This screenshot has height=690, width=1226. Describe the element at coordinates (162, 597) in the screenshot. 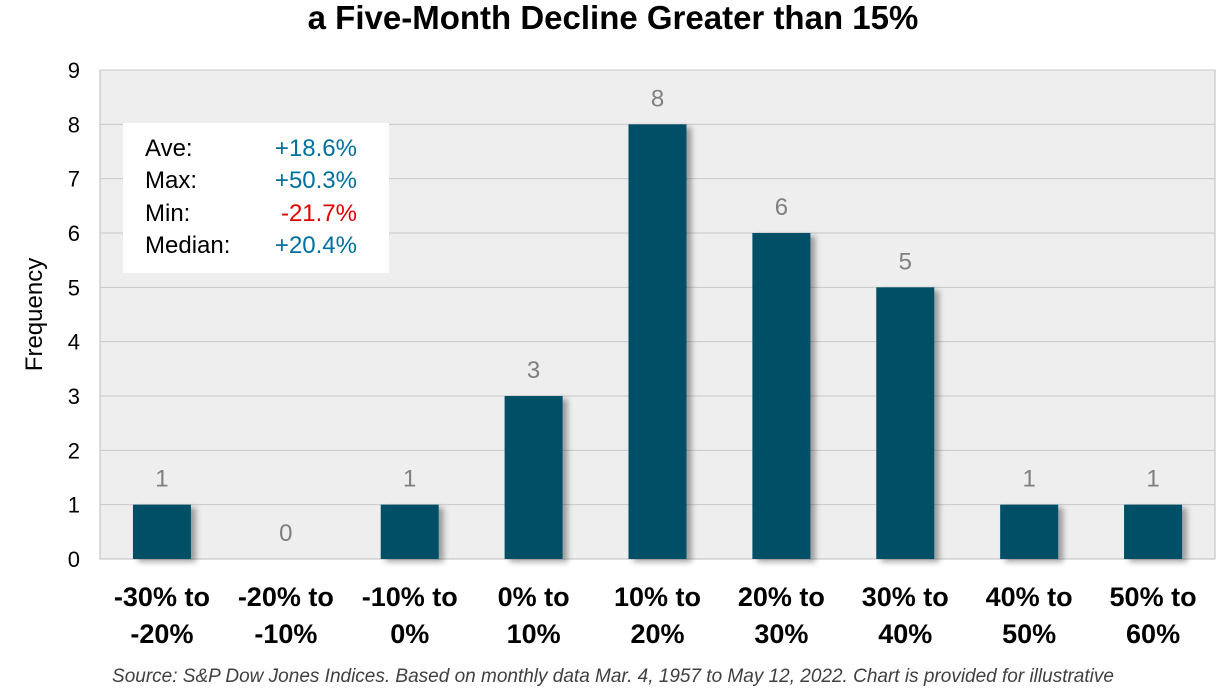

I see `x-tick-label: -30% to` at that location.